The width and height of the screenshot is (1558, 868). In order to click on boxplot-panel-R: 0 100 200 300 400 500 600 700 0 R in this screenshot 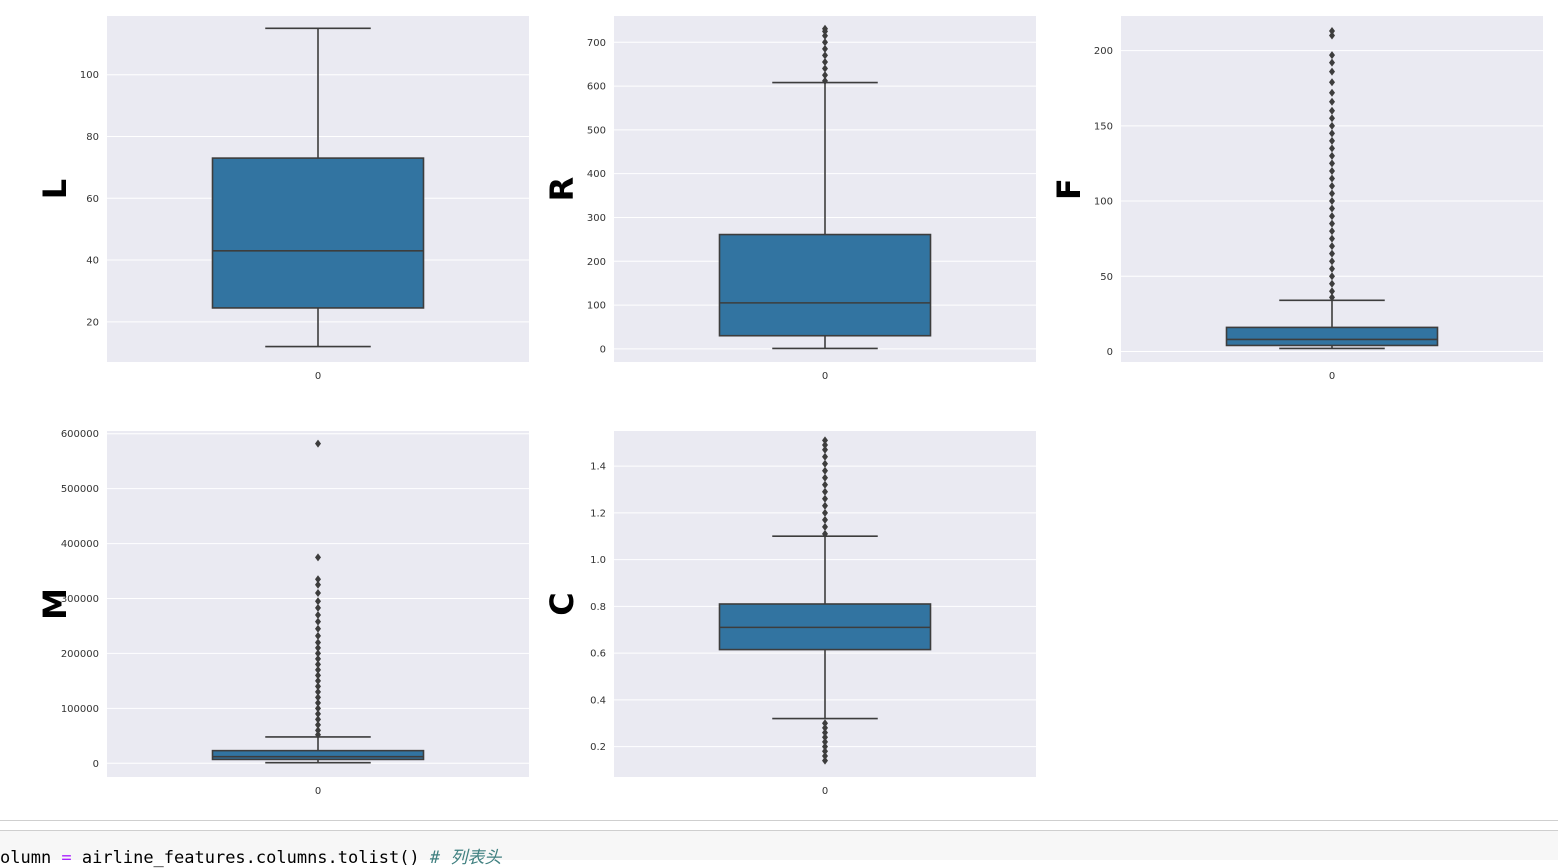, I will do `click(789, 199)`.